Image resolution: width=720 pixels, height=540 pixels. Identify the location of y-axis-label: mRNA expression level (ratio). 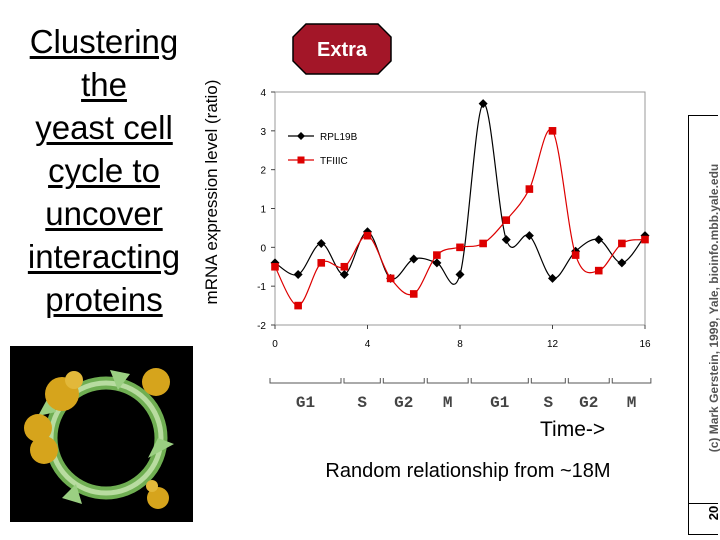
(211, 192).